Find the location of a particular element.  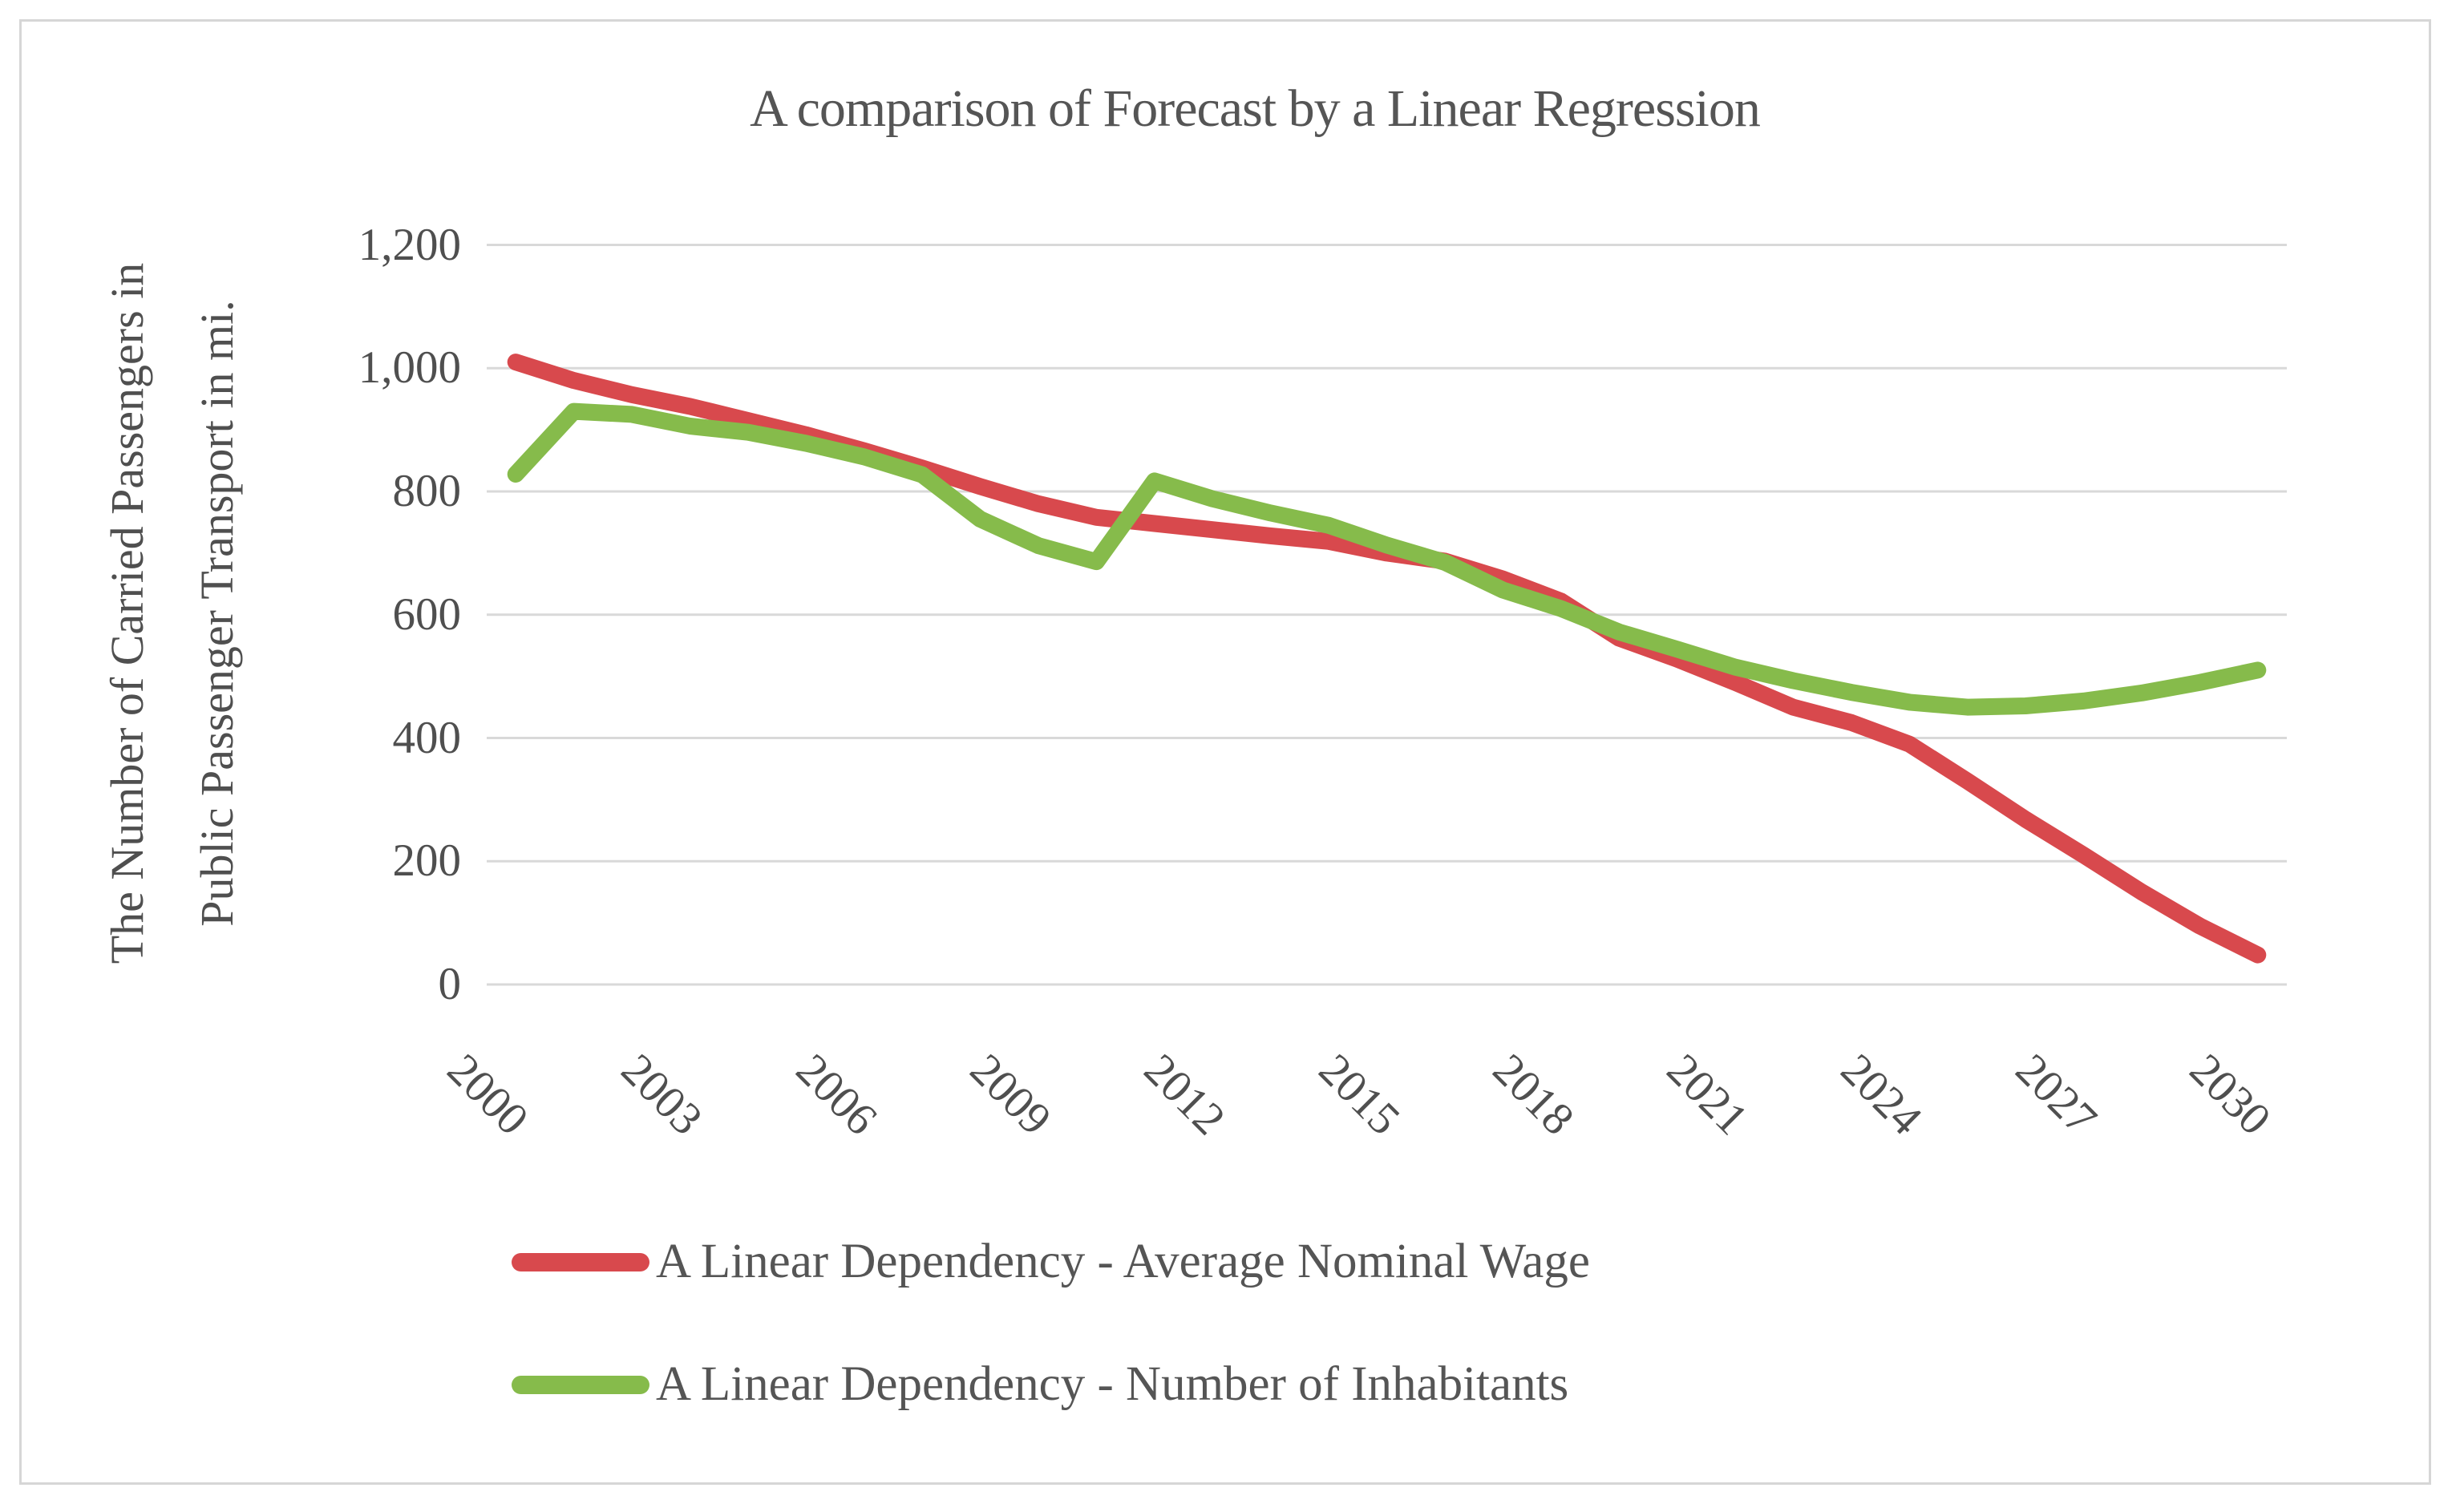

y-tick-label-1000: 1,000 is located at coordinates (409, 368).